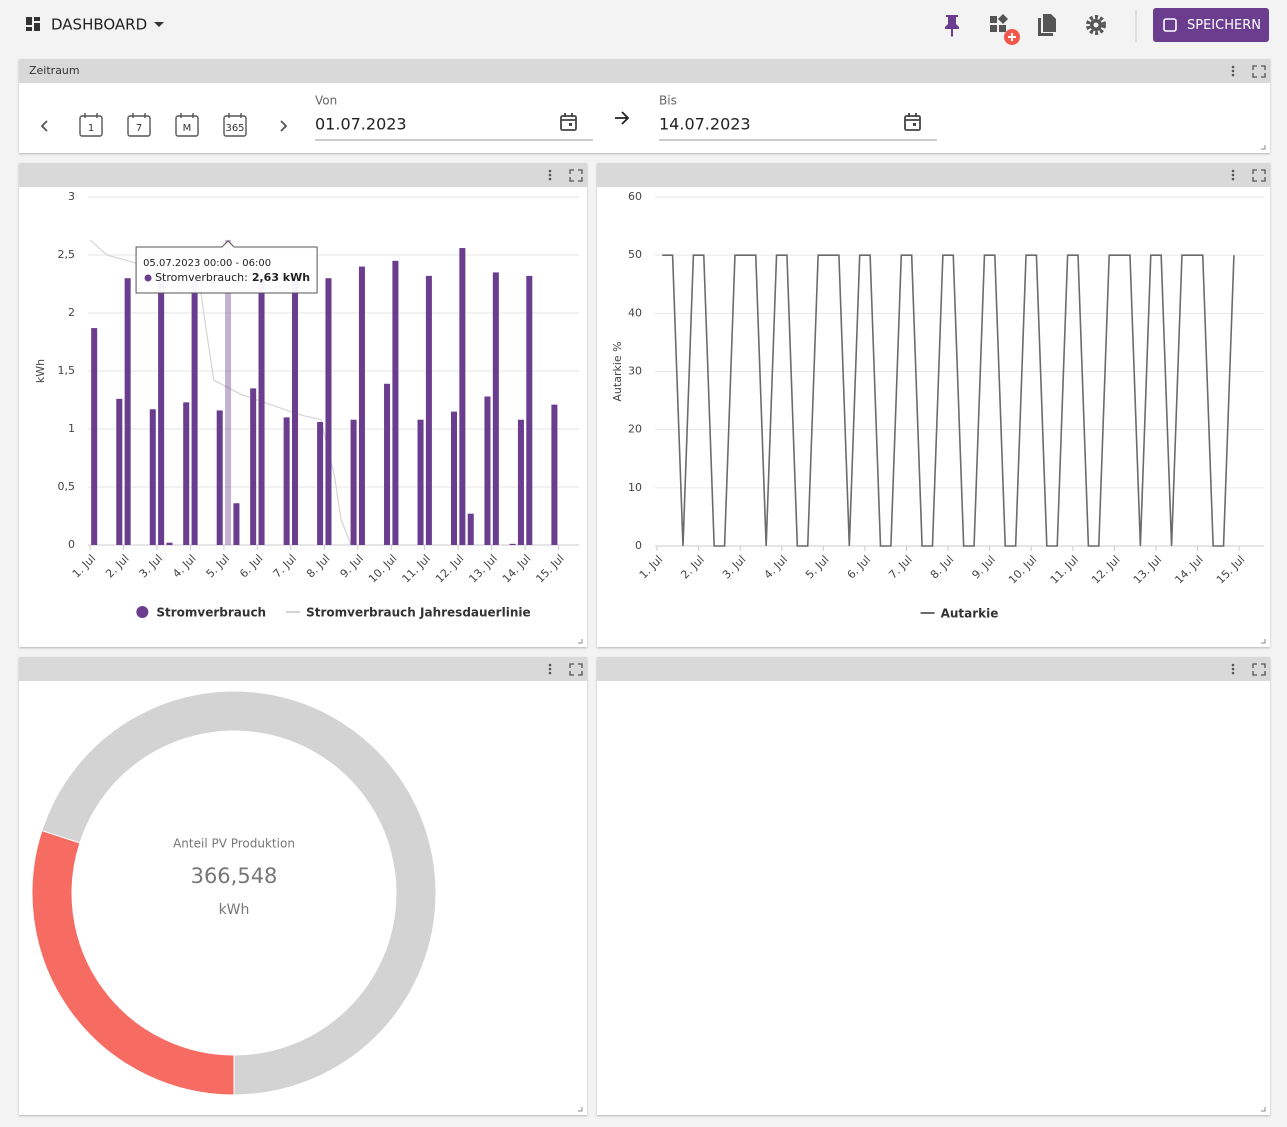 This screenshot has width=1287, height=1127. What do you see at coordinates (516, 568) in the screenshot?
I see `x-tick-label: 14. Jul` at bounding box center [516, 568].